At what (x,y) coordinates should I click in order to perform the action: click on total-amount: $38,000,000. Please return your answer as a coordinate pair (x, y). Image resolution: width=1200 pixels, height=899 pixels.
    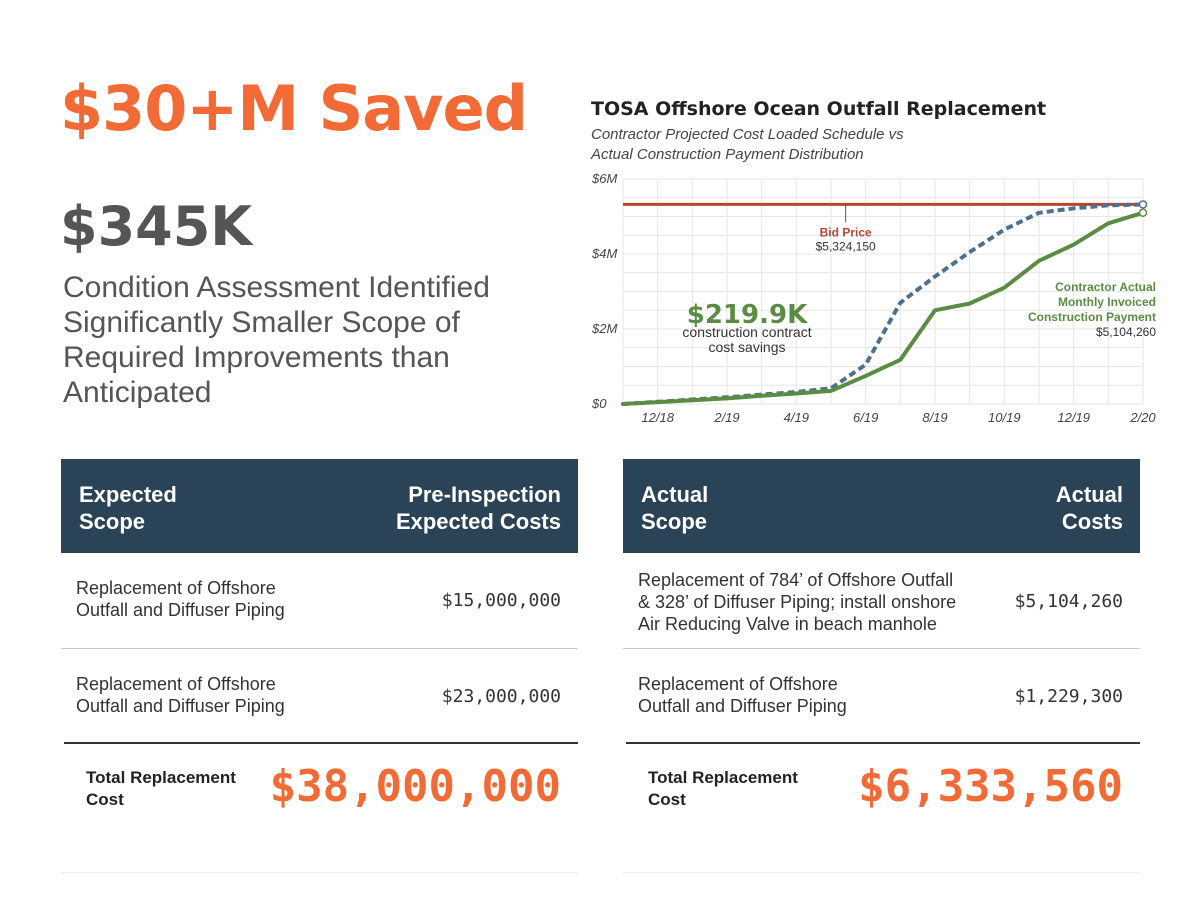
    Looking at the image, I should click on (415, 786).